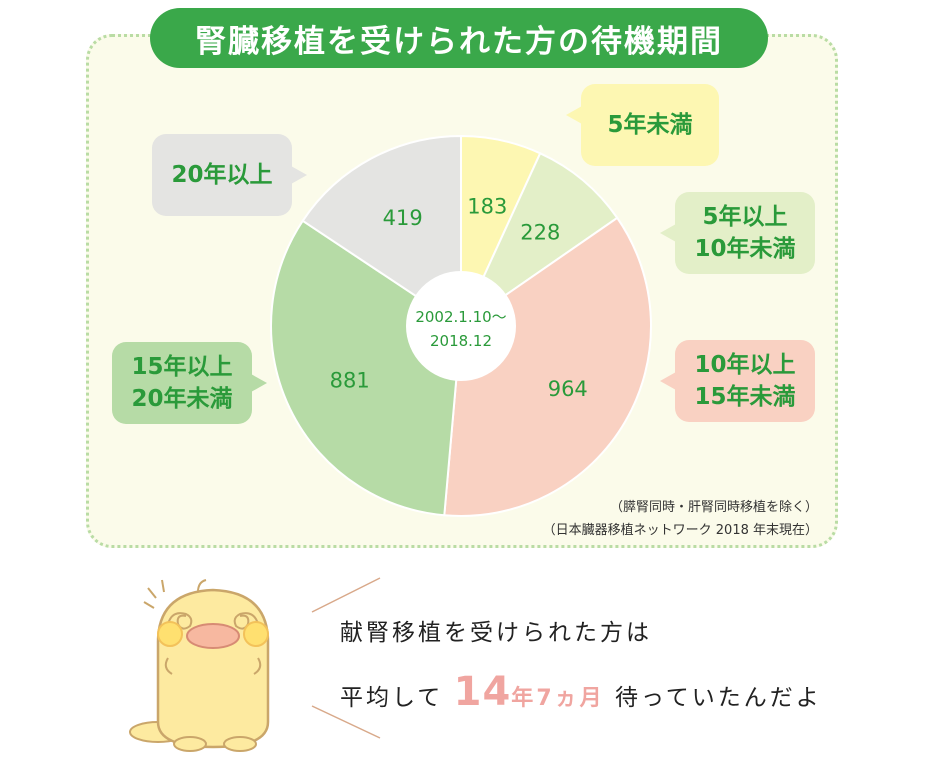  What do you see at coordinates (350, 381) in the screenshot?
I see `slice-value-label: 881` at bounding box center [350, 381].